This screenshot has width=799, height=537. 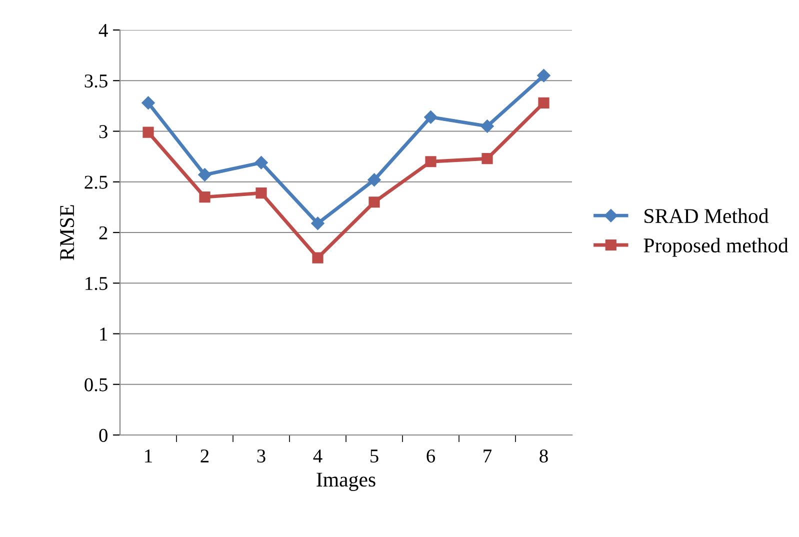 What do you see at coordinates (431, 456) in the screenshot?
I see `x-tick-label: 6` at bounding box center [431, 456].